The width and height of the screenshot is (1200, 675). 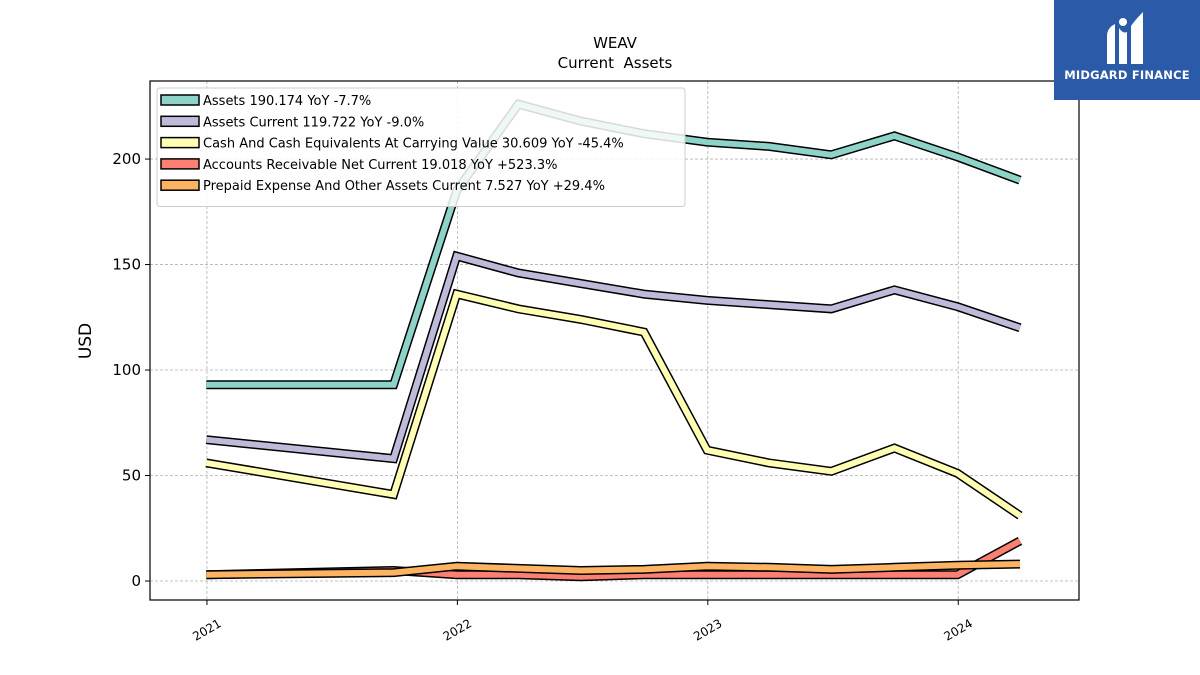 I want to click on y-axis: 0 50 100 150 200, so click(x=131, y=370).